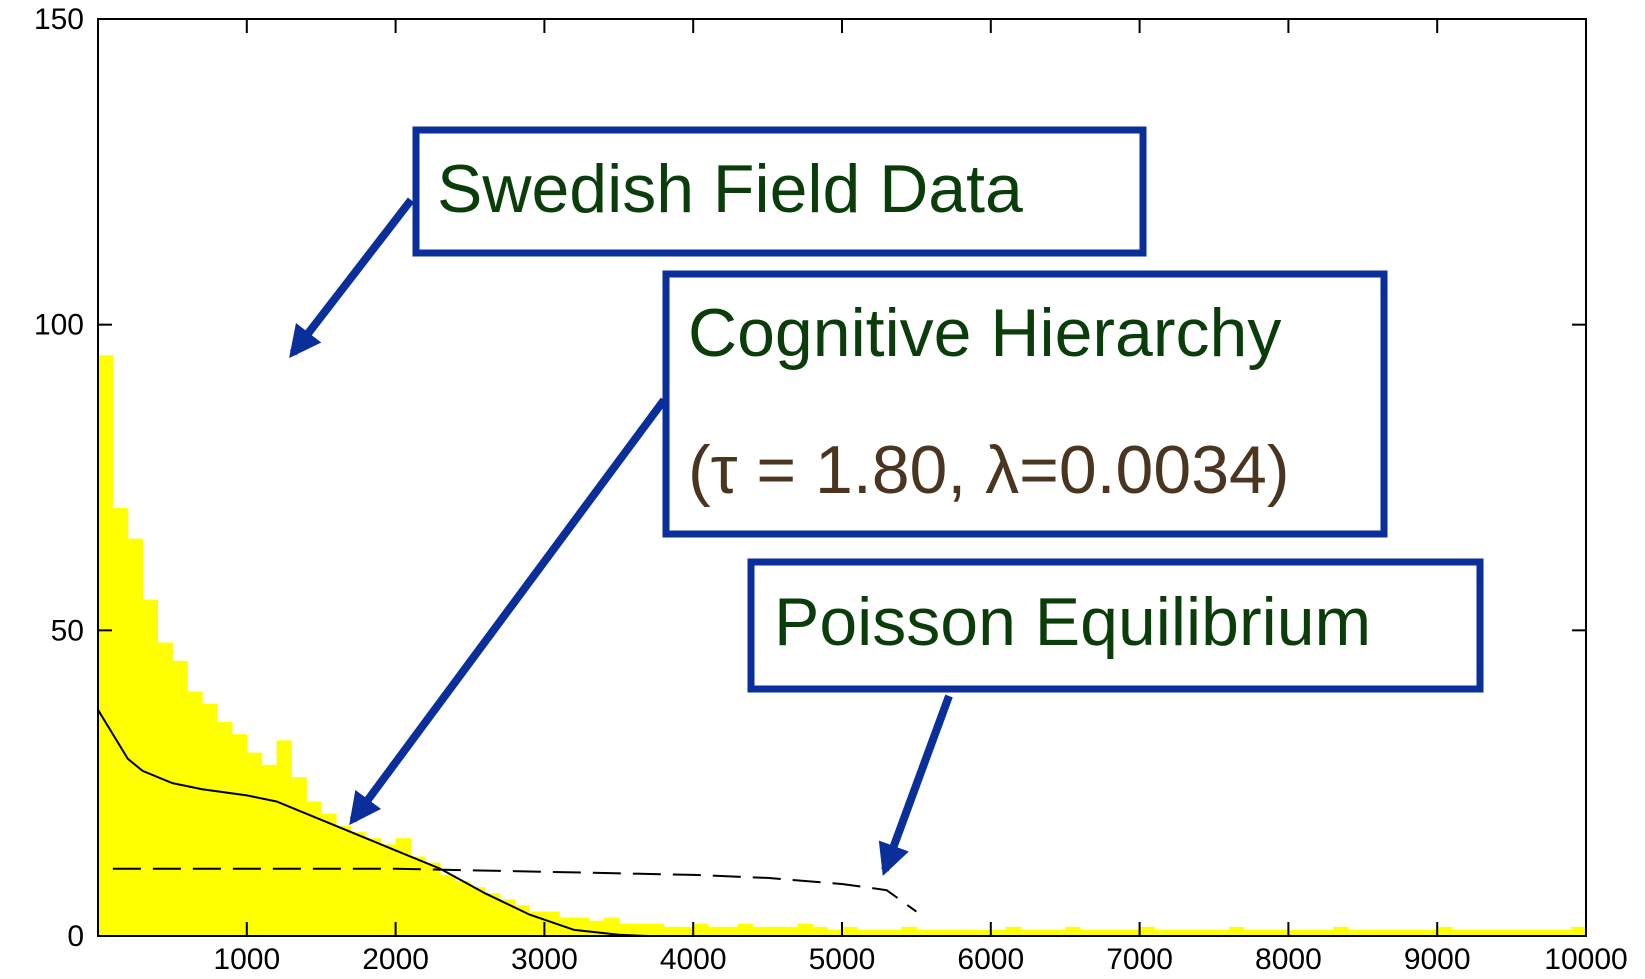 Image resolution: width=1645 pixels, height=979 pixels. What do you see at coordinates (1288, 959) in the screenshot?
I see `x-tick-label: 8000` at bounding box center [1288, 959].